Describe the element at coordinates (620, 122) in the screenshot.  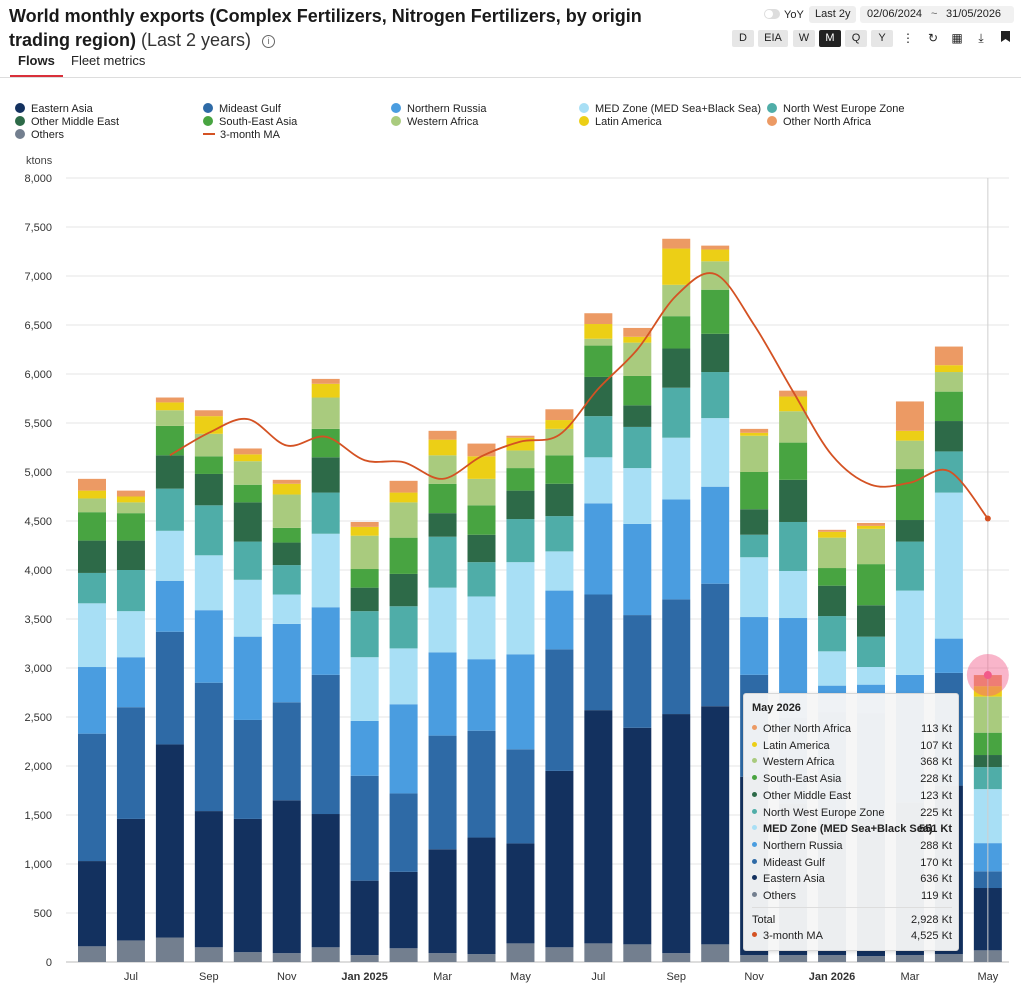
I see `legend-item-latin-america: Latin America` at that location.